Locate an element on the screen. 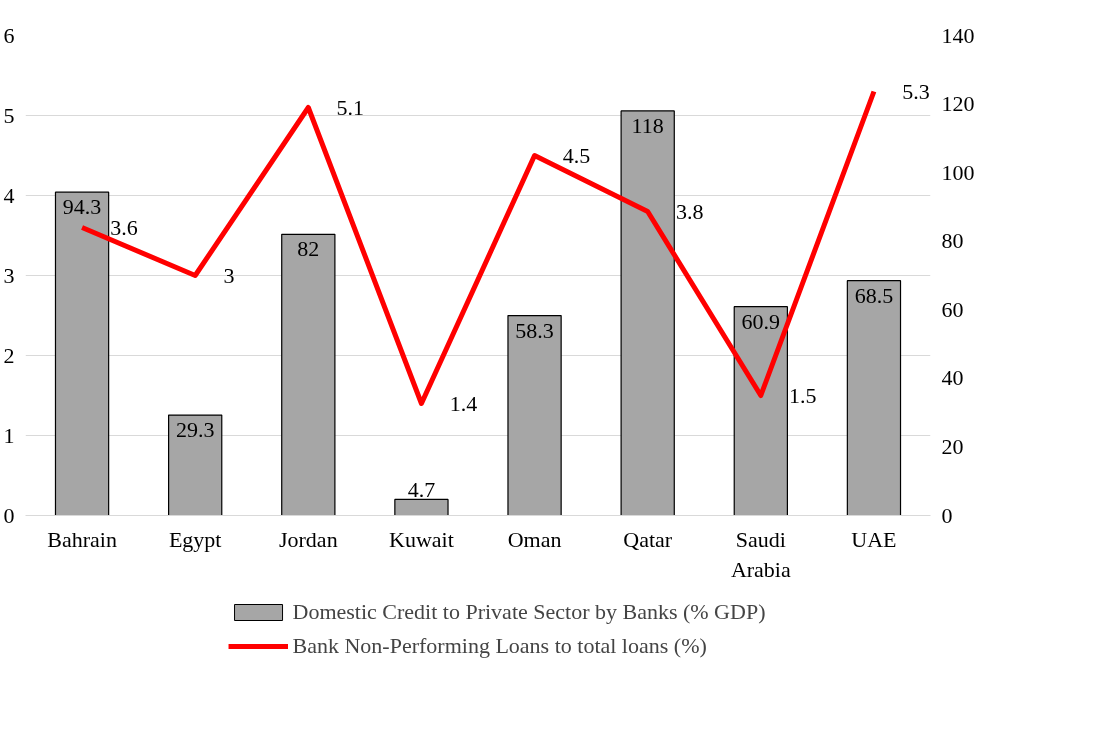 The height and width of the screenshot is (753, 1095). y-tick-label: 1 is located at coordinates (9, 435).